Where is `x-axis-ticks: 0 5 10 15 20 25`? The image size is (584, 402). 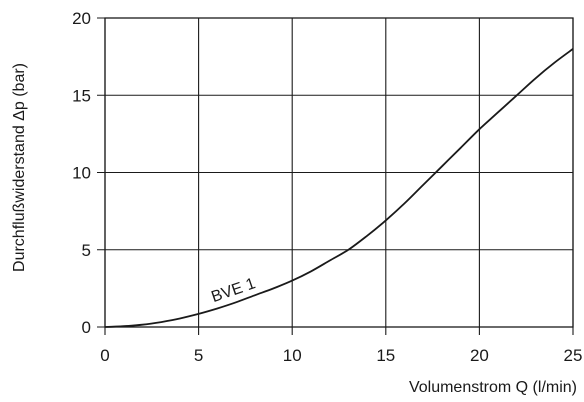
x-axis-ticks: 0 5 10 15 20 25 is located at coordinates (341, 355).